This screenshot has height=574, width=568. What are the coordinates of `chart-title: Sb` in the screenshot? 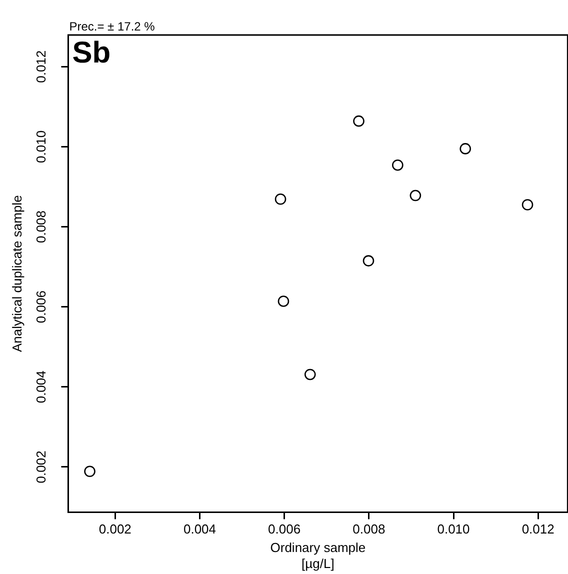 It's located at (91, 53).